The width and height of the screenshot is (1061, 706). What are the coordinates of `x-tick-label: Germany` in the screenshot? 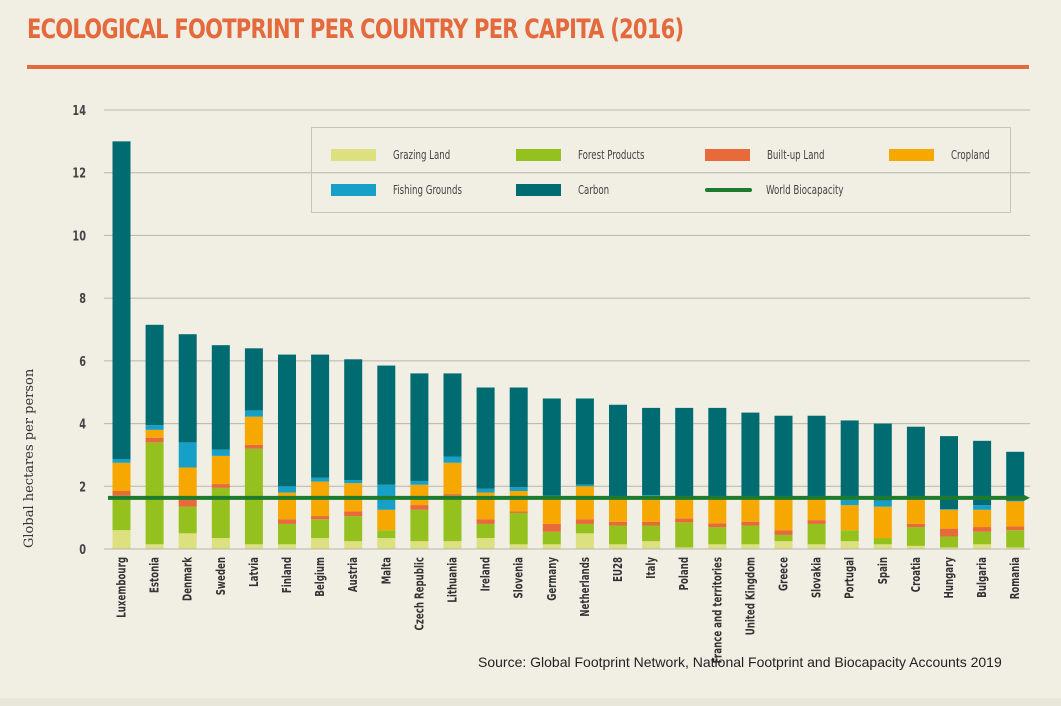 It's located at (552, 579).